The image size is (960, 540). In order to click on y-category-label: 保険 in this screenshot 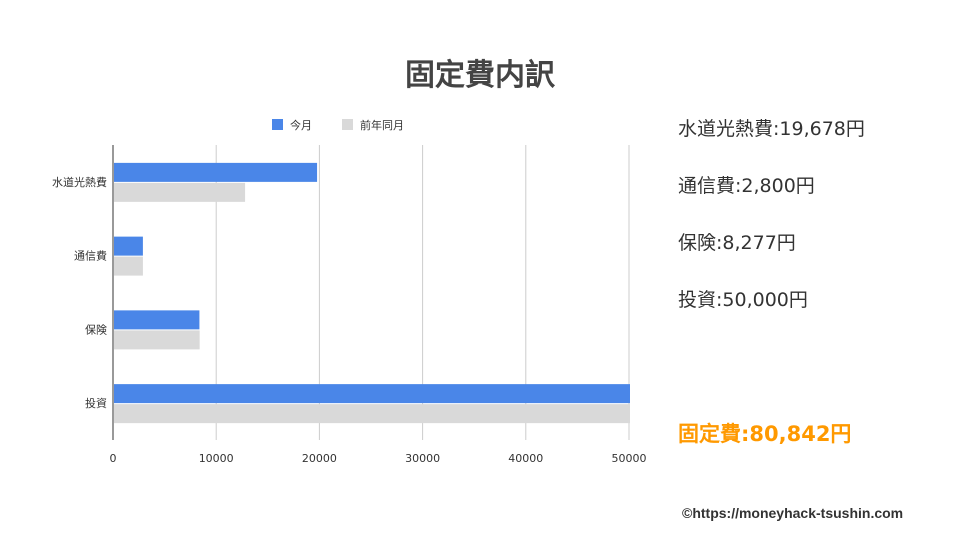, I will do `click(96, 329)`.